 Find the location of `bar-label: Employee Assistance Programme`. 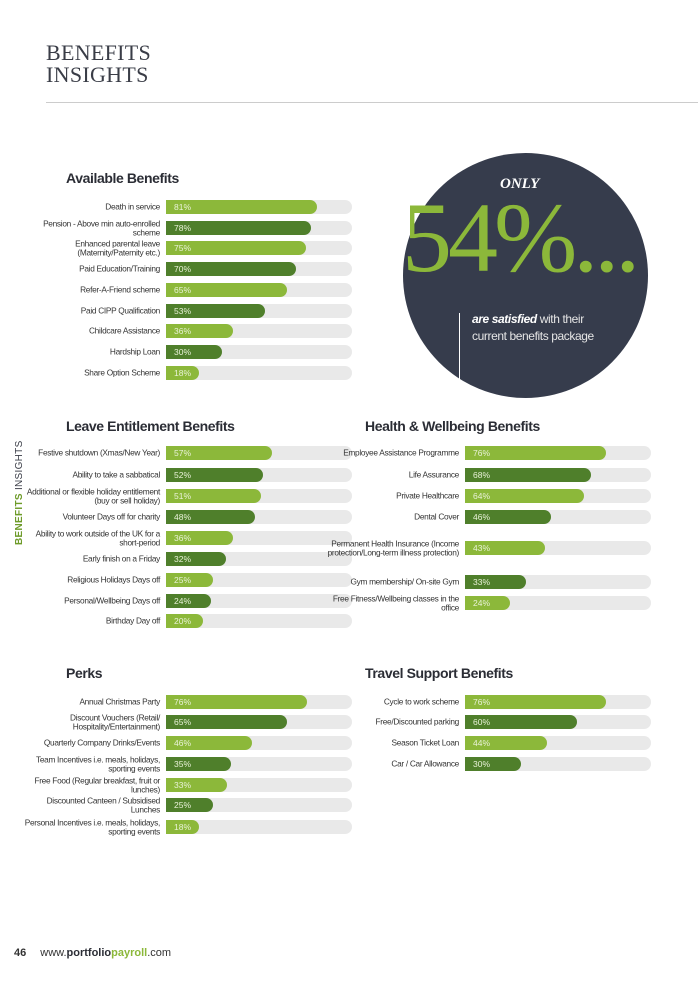

bar-label: Employee Assistance Programme is located at coordinates (401, 452).